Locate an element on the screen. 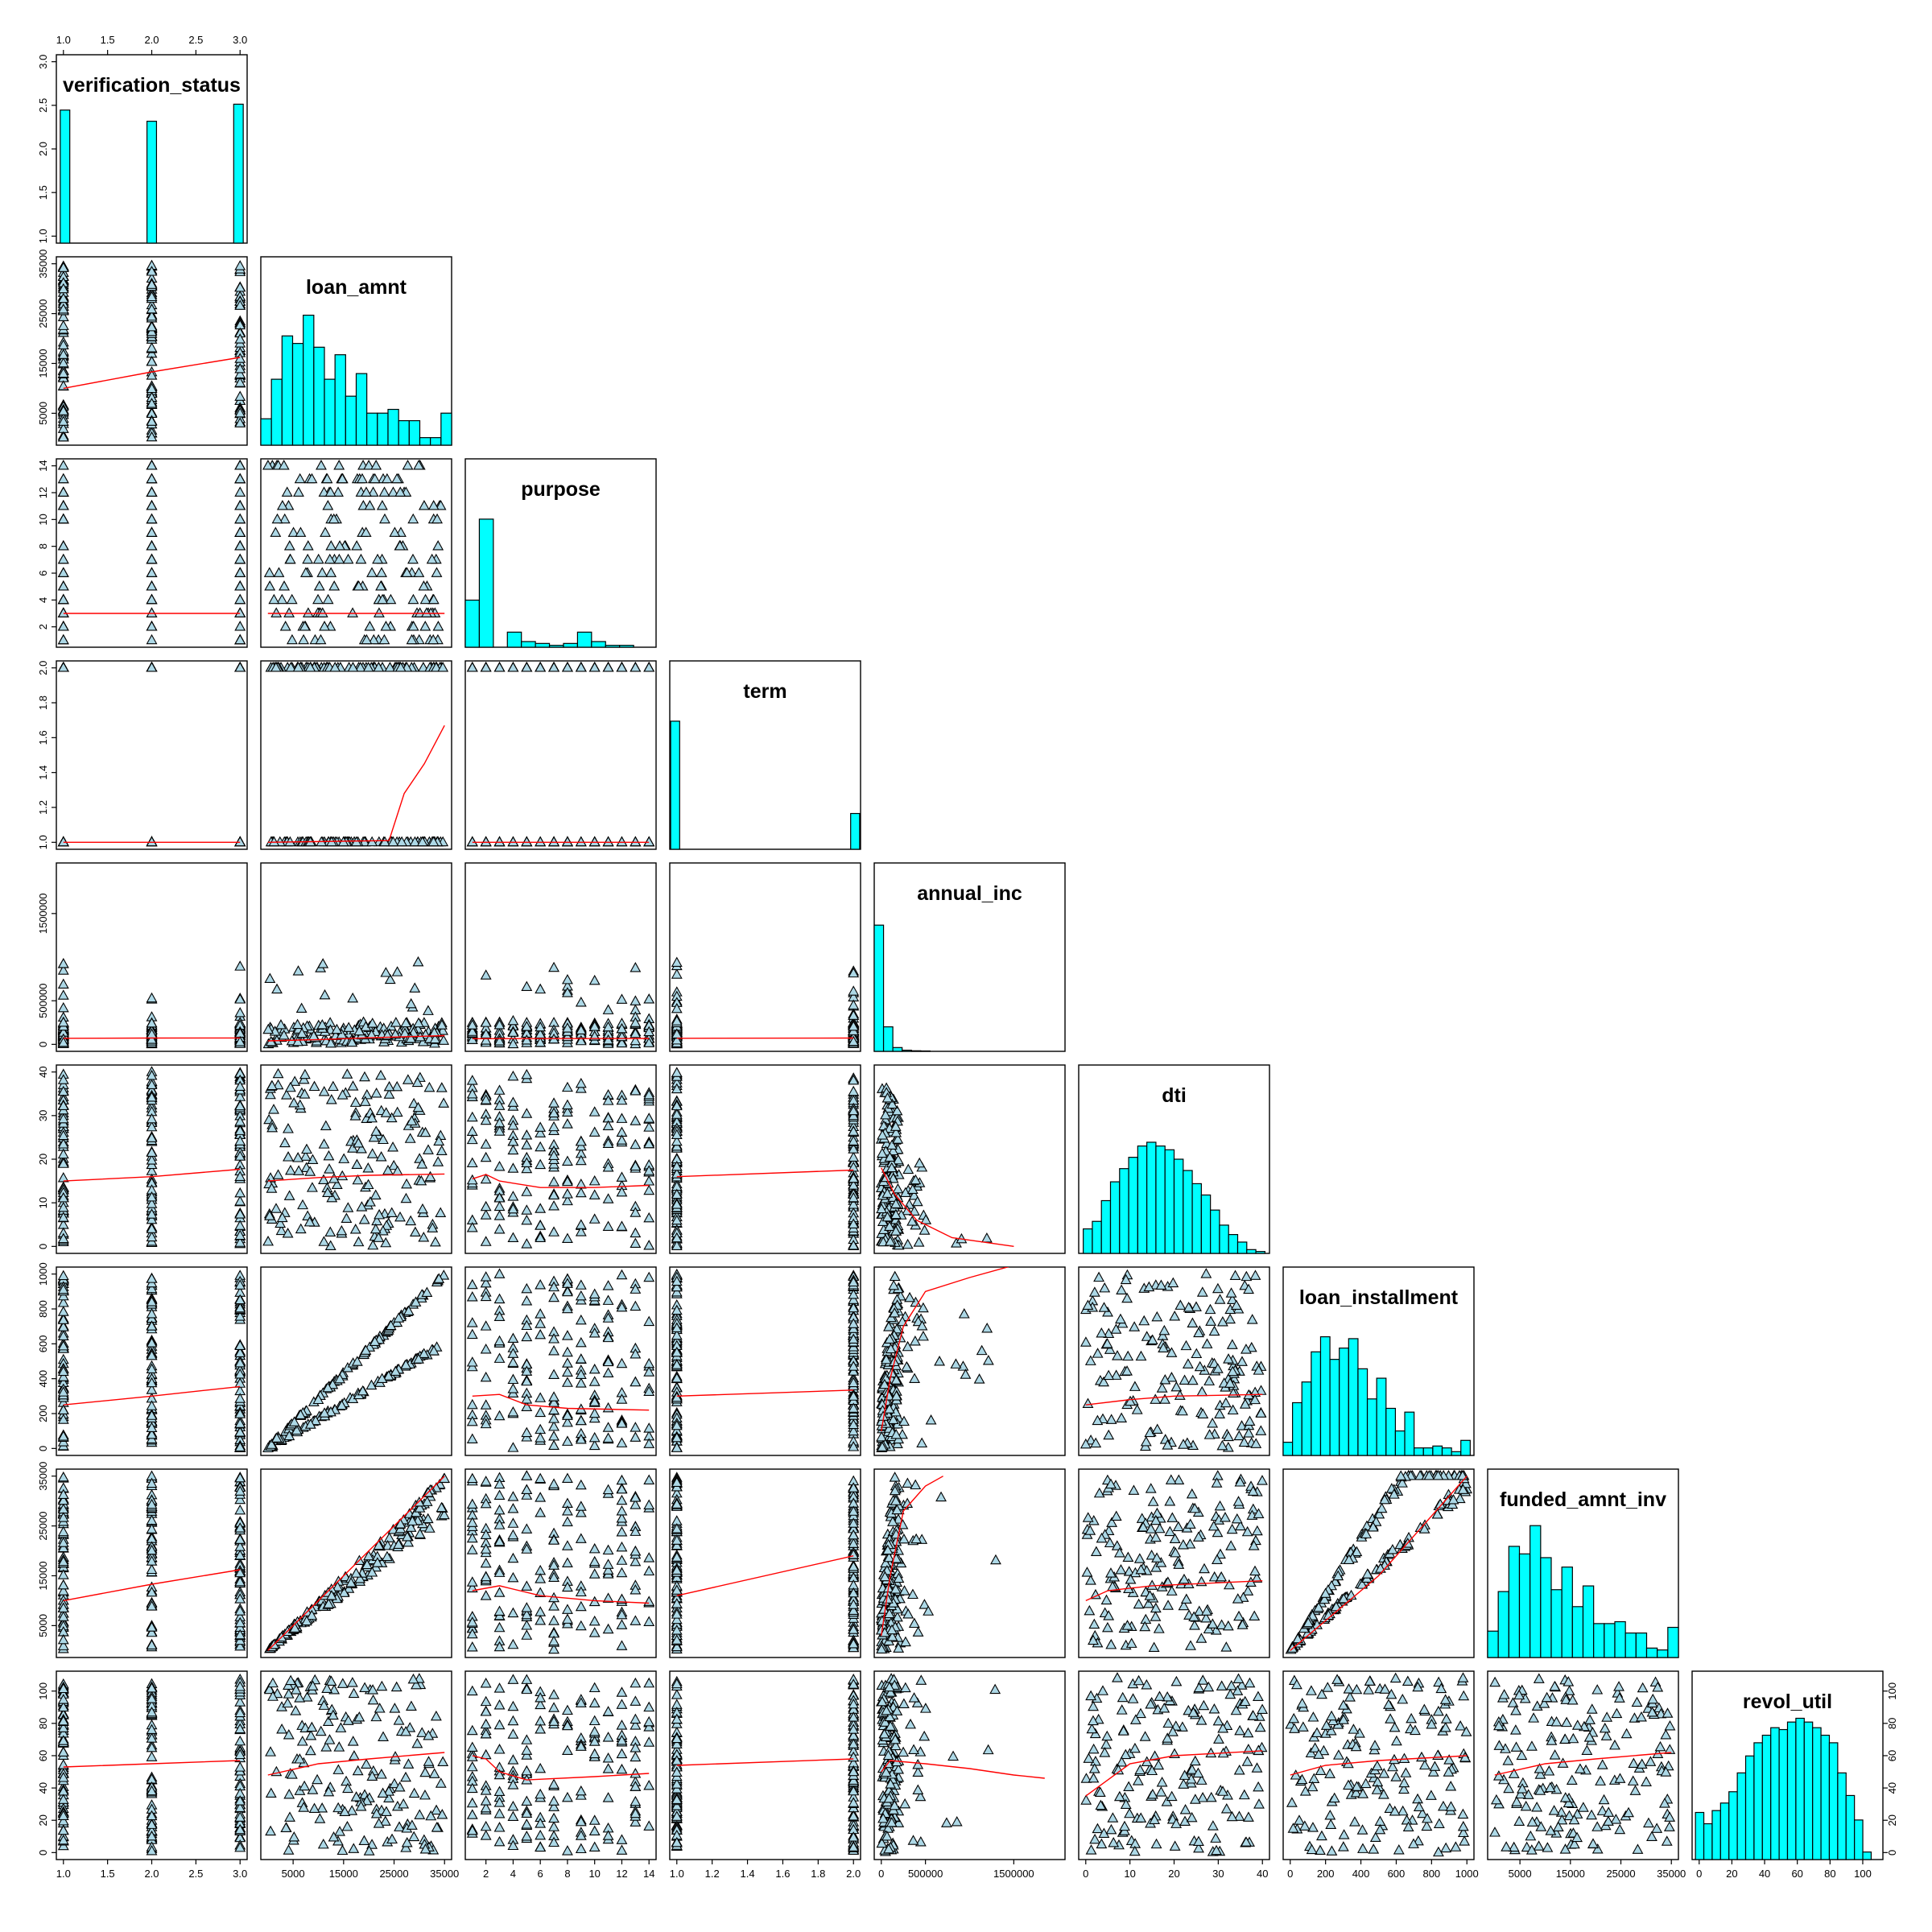 The width and height of the screenshot is (1932, 1932). panel-loan_installment-vs-purpose is located at coordinates (560, 1361).